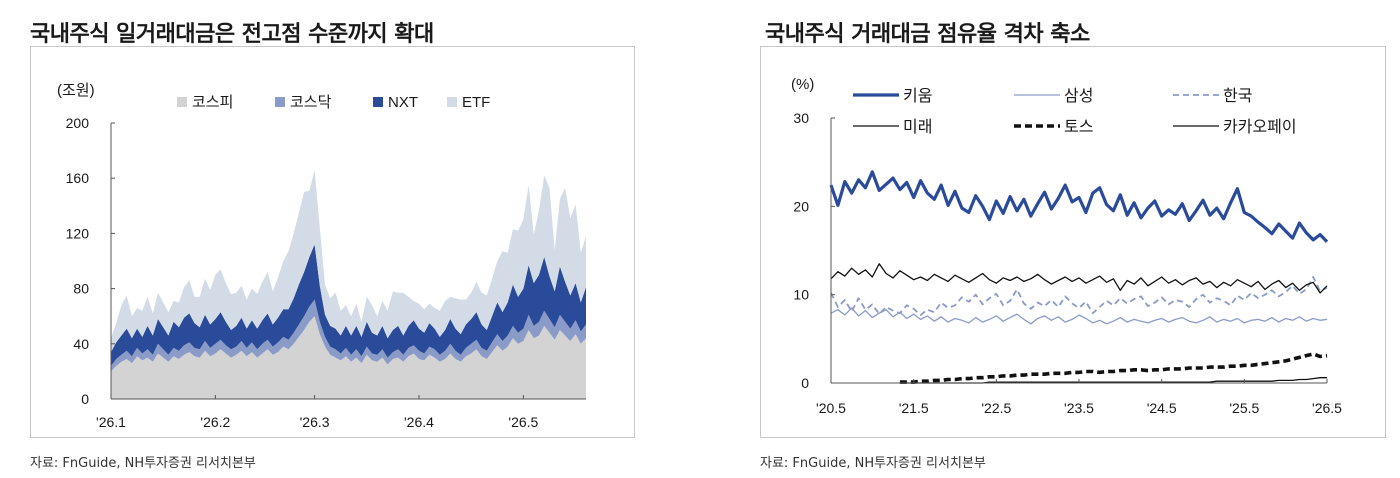 The image size is (1400, 478). What do you see at coordinates (78, 178) in the screenshot?
I see `y-tick-label: 160` at bounding box center [78, 178].